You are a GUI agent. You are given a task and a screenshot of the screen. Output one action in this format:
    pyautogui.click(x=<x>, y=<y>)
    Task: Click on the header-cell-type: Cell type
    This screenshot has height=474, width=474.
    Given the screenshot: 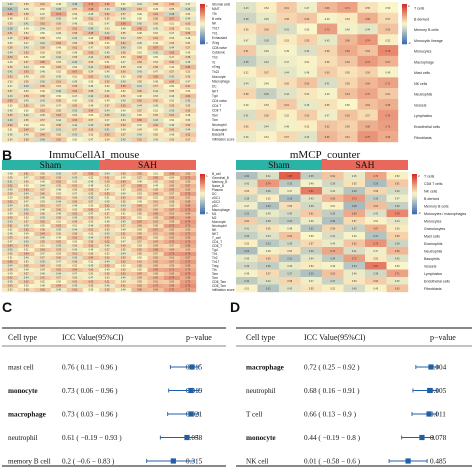 What is the action you would take?
    pyautogui.click(x=261, y=337)
    